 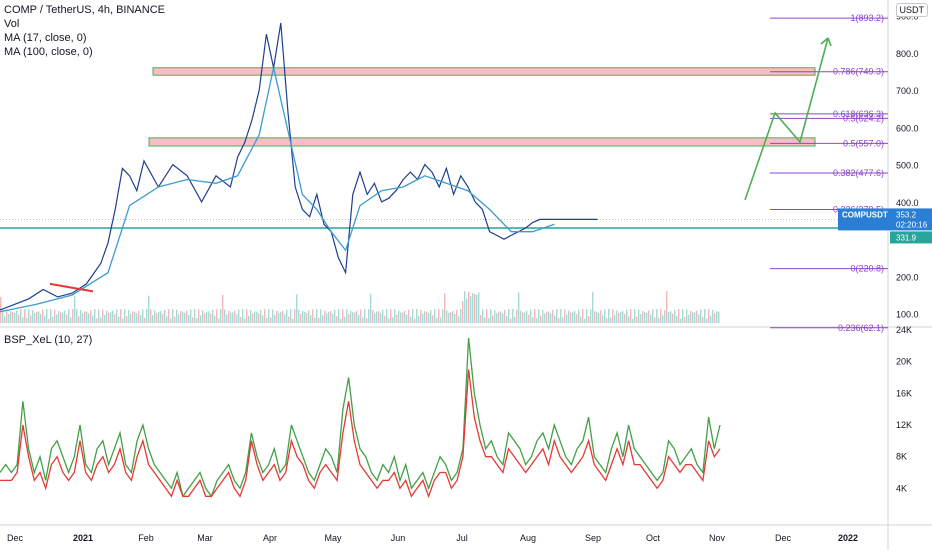 I want to click on study-ma-17: MA (17, close, 0), so click(x=45, y=38).